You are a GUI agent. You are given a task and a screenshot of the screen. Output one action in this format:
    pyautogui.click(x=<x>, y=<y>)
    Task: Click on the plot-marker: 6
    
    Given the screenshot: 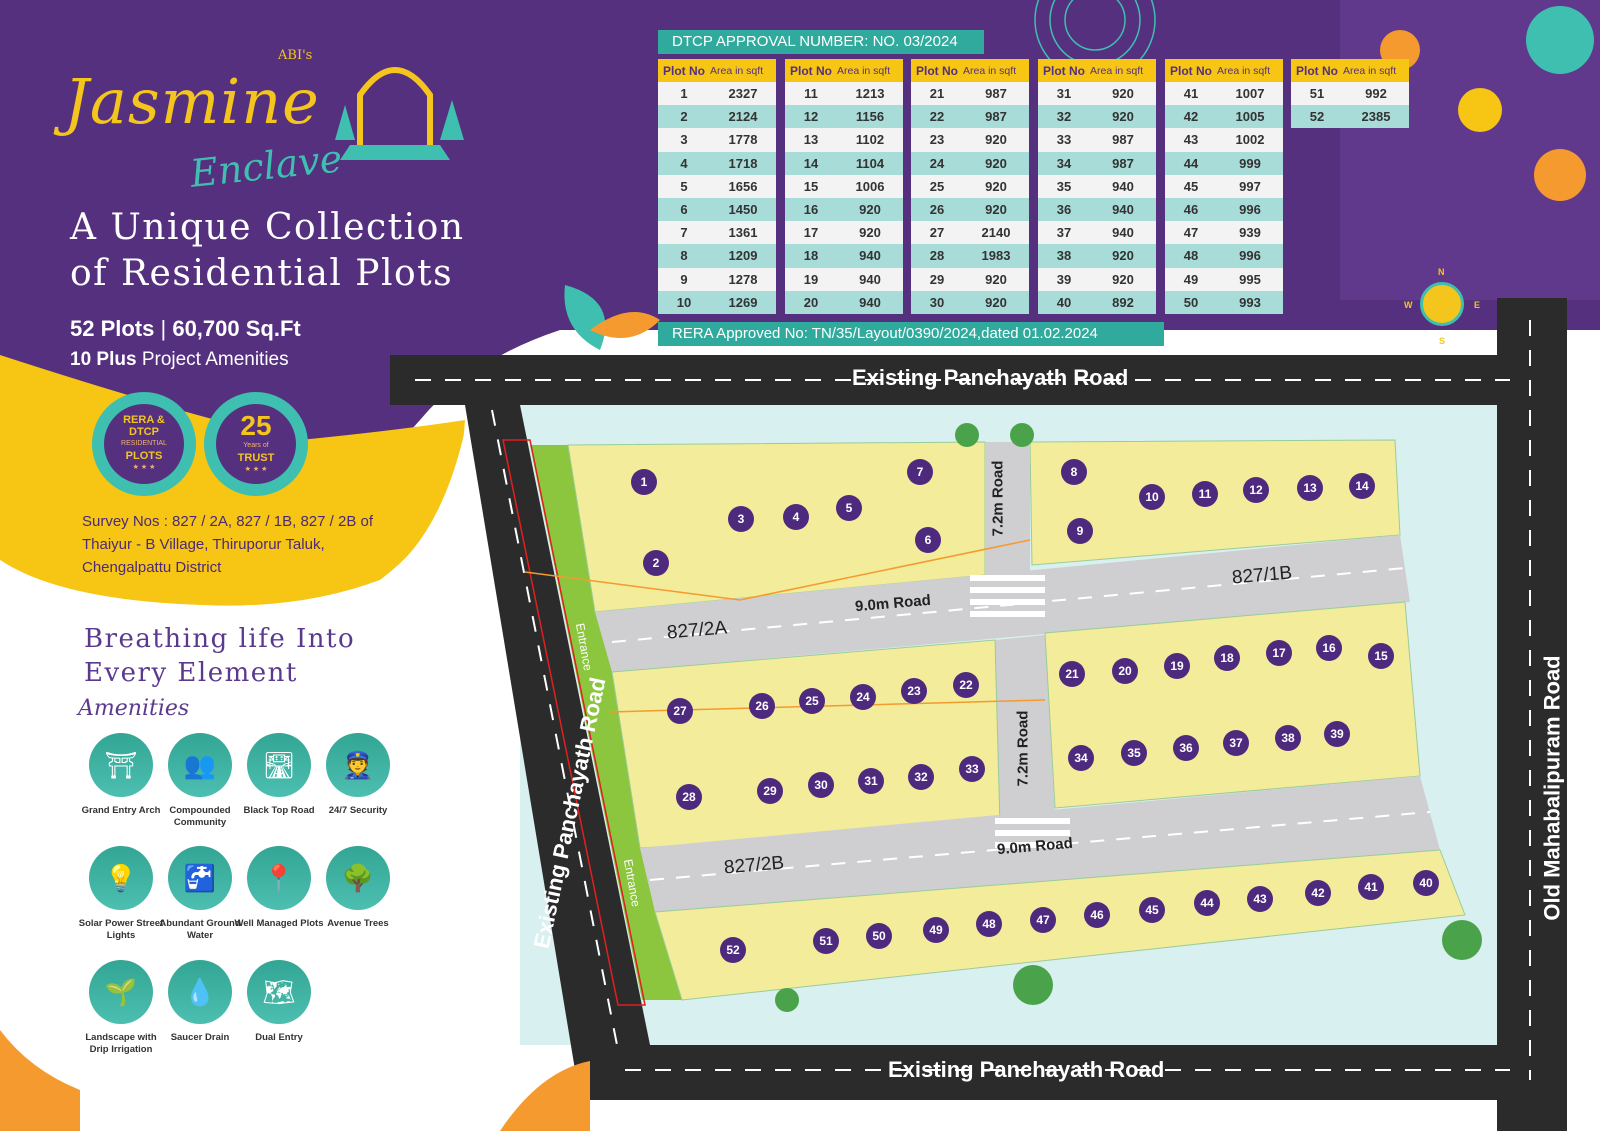 What is the action you would take?
    pyautogui.click(x=928, y=540)
    